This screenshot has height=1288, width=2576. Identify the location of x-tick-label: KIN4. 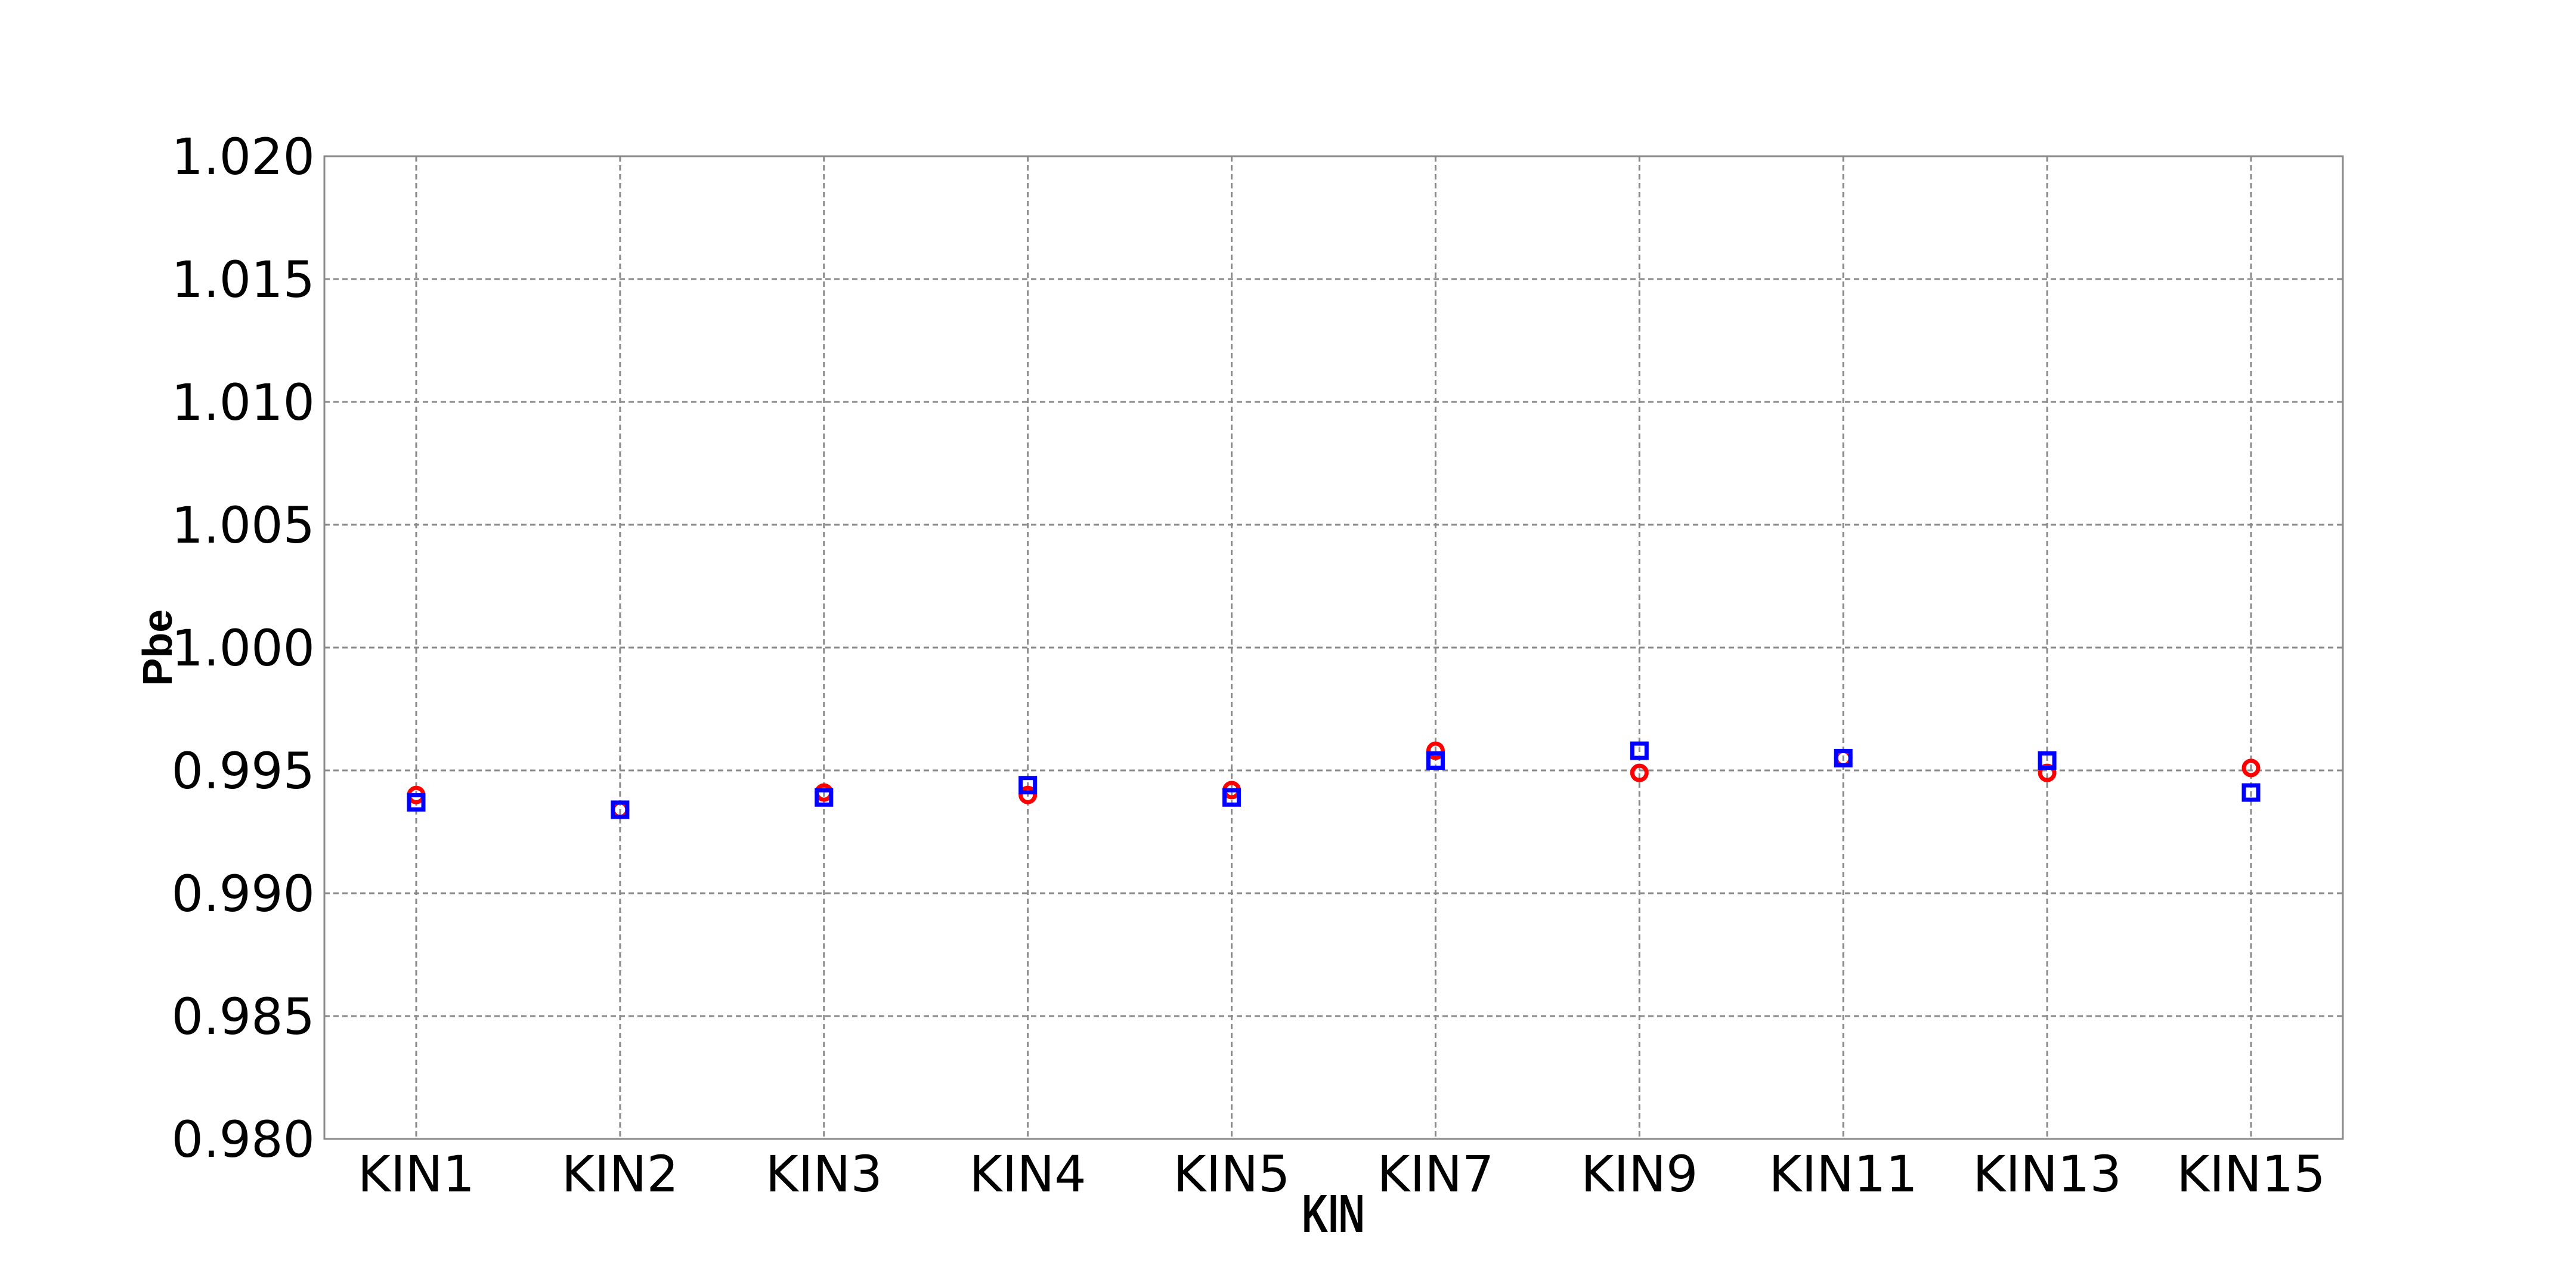
(1028, 1174).